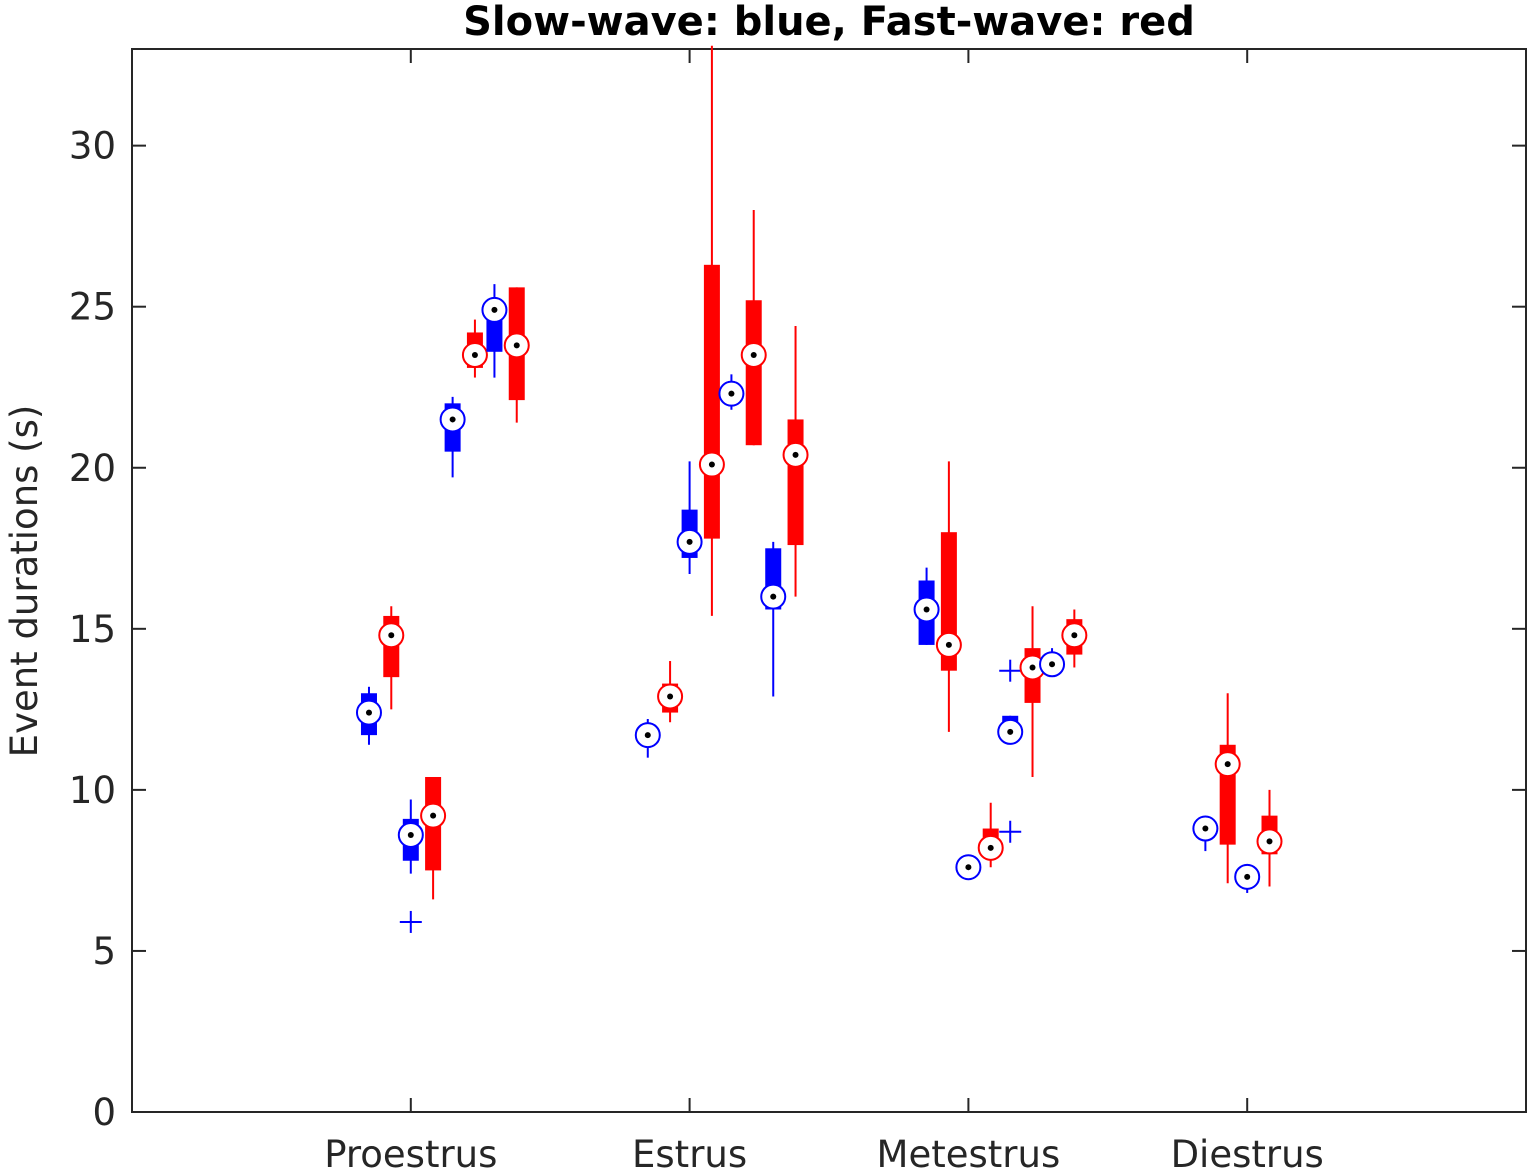  What do you see at coordinates (410, 1153) in the screenshot?
I see `x-tick-label: Proestrus` at bounding box center [410, 1153].